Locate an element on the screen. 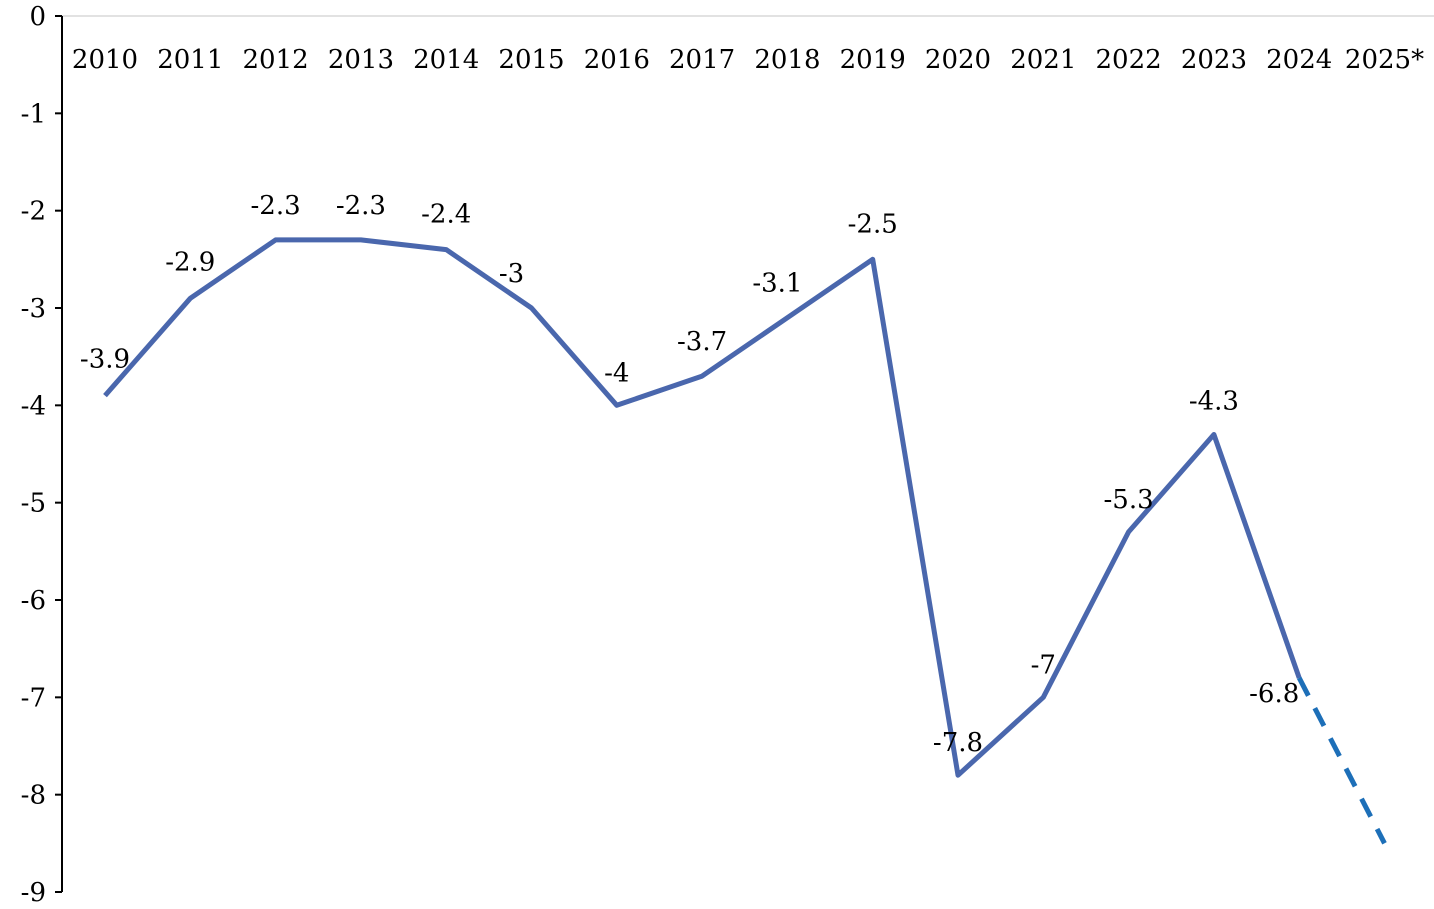 The width and height of the screenshot is (1434, 909). x-tick-label: 2013 is located at coordinates (361, 60).